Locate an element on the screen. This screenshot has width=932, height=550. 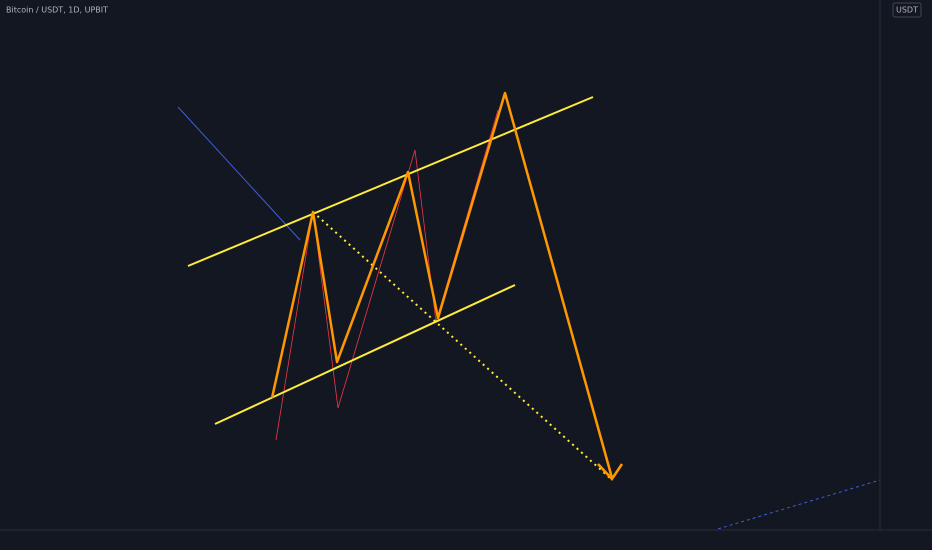
price-axis is located at coordinates (906, 275).